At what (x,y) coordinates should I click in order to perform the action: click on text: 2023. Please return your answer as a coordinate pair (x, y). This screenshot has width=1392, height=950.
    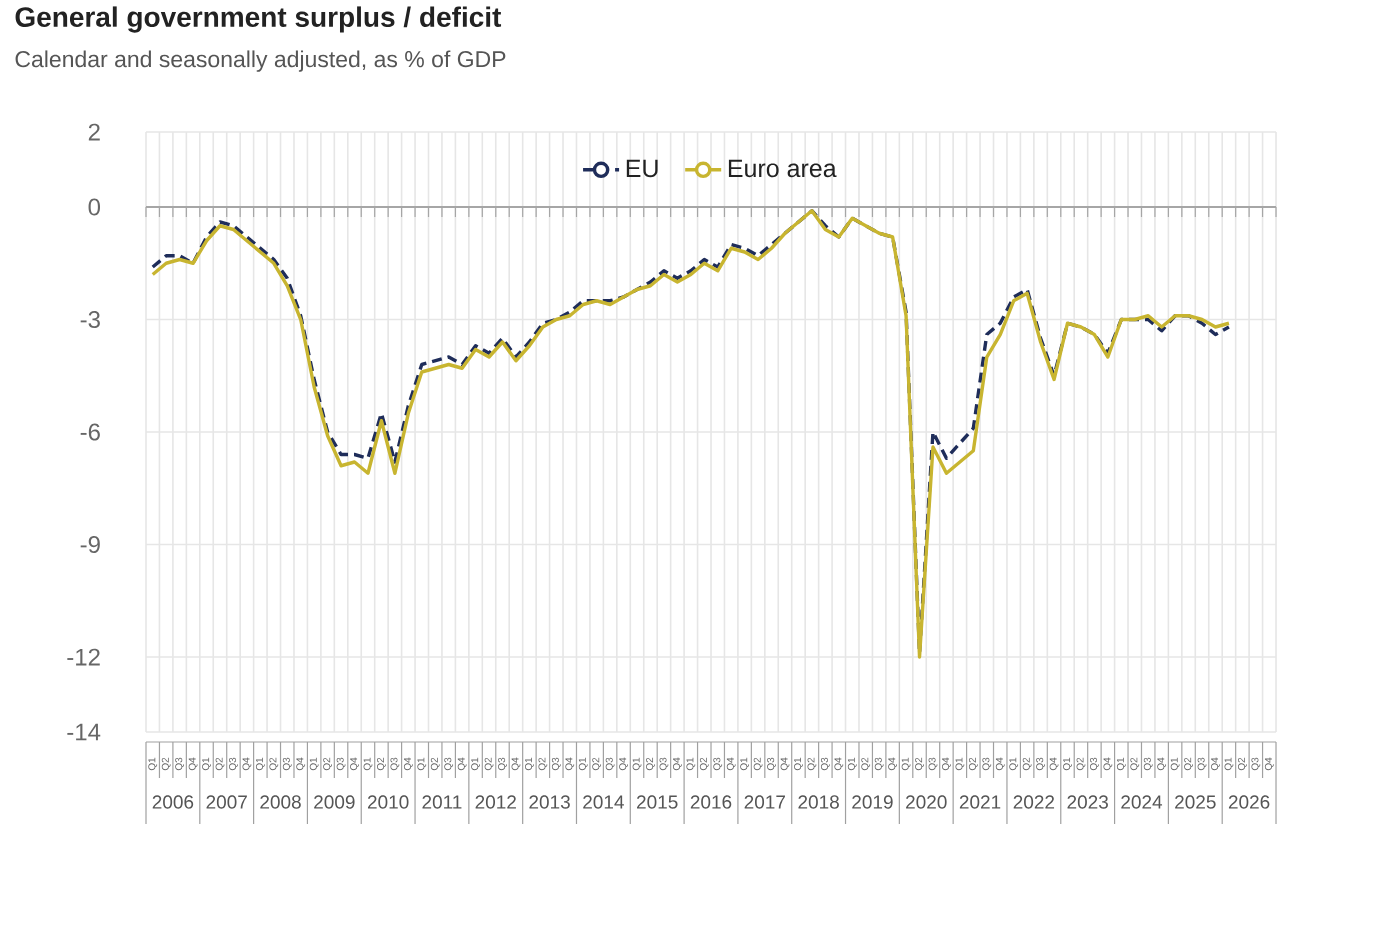
    Looking at the image, I should click on (1087, 802).